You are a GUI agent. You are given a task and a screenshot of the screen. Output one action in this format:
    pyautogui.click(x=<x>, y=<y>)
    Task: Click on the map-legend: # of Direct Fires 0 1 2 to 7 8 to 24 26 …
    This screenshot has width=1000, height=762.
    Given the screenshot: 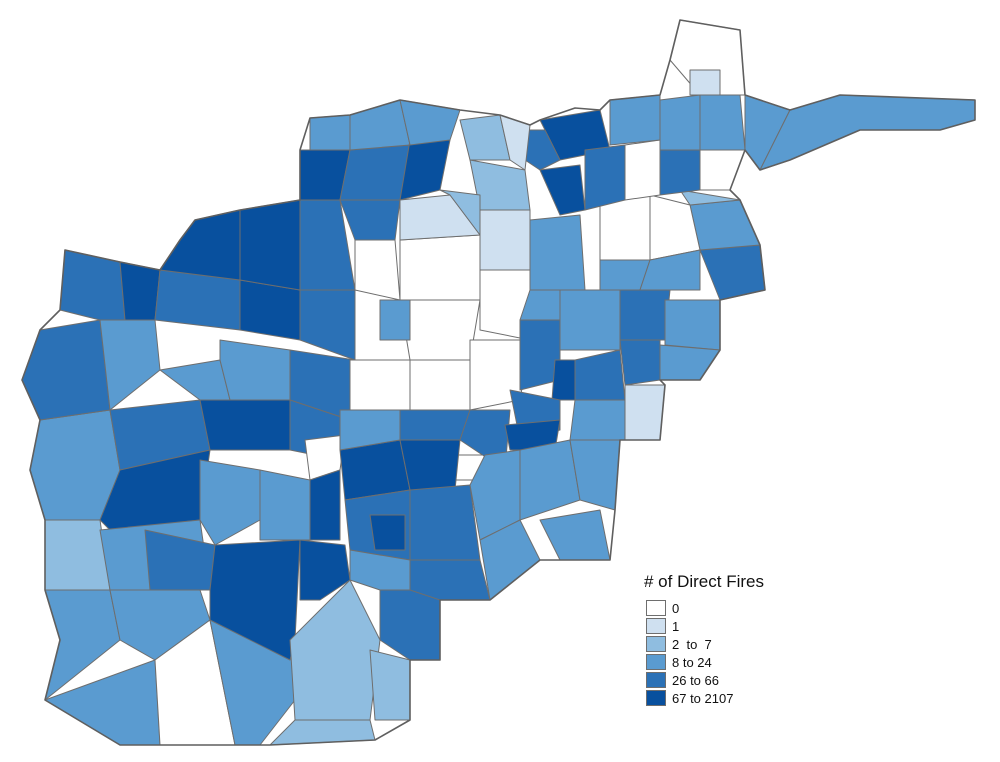 What is the action you would take?
    pyautogui.click(x=744, y=639)
    